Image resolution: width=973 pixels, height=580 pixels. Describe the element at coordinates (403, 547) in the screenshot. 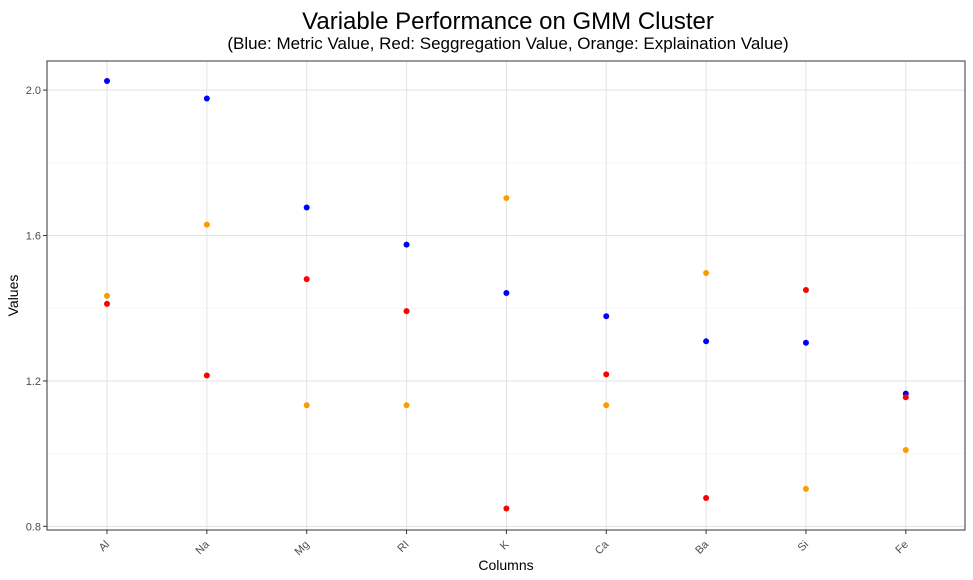

I see `x-tick-label: RI` at that location.